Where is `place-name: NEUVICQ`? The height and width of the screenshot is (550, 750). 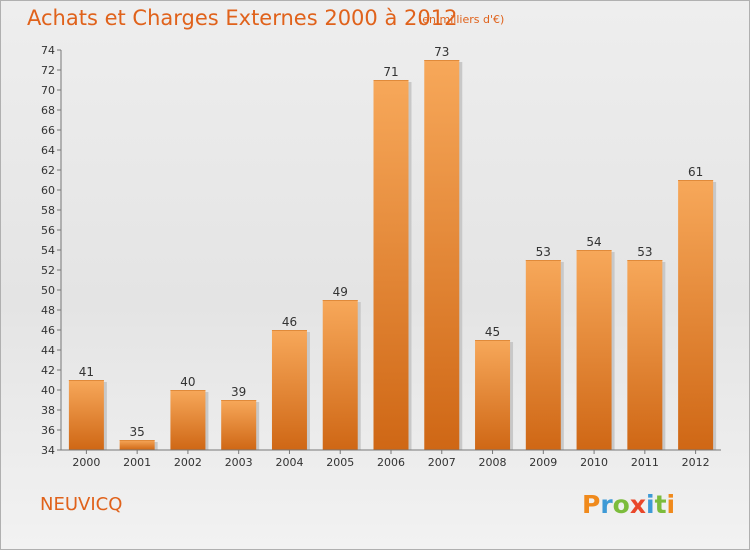 place-name: NEUVICQ is located at coordinates (81, 504).